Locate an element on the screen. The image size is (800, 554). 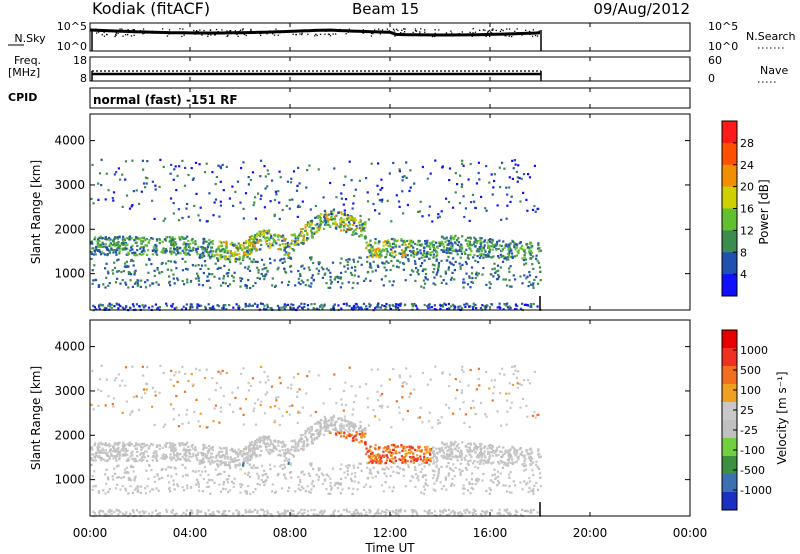
nave-right-tick-bottom: 0 is located at coordinates (711, 78).